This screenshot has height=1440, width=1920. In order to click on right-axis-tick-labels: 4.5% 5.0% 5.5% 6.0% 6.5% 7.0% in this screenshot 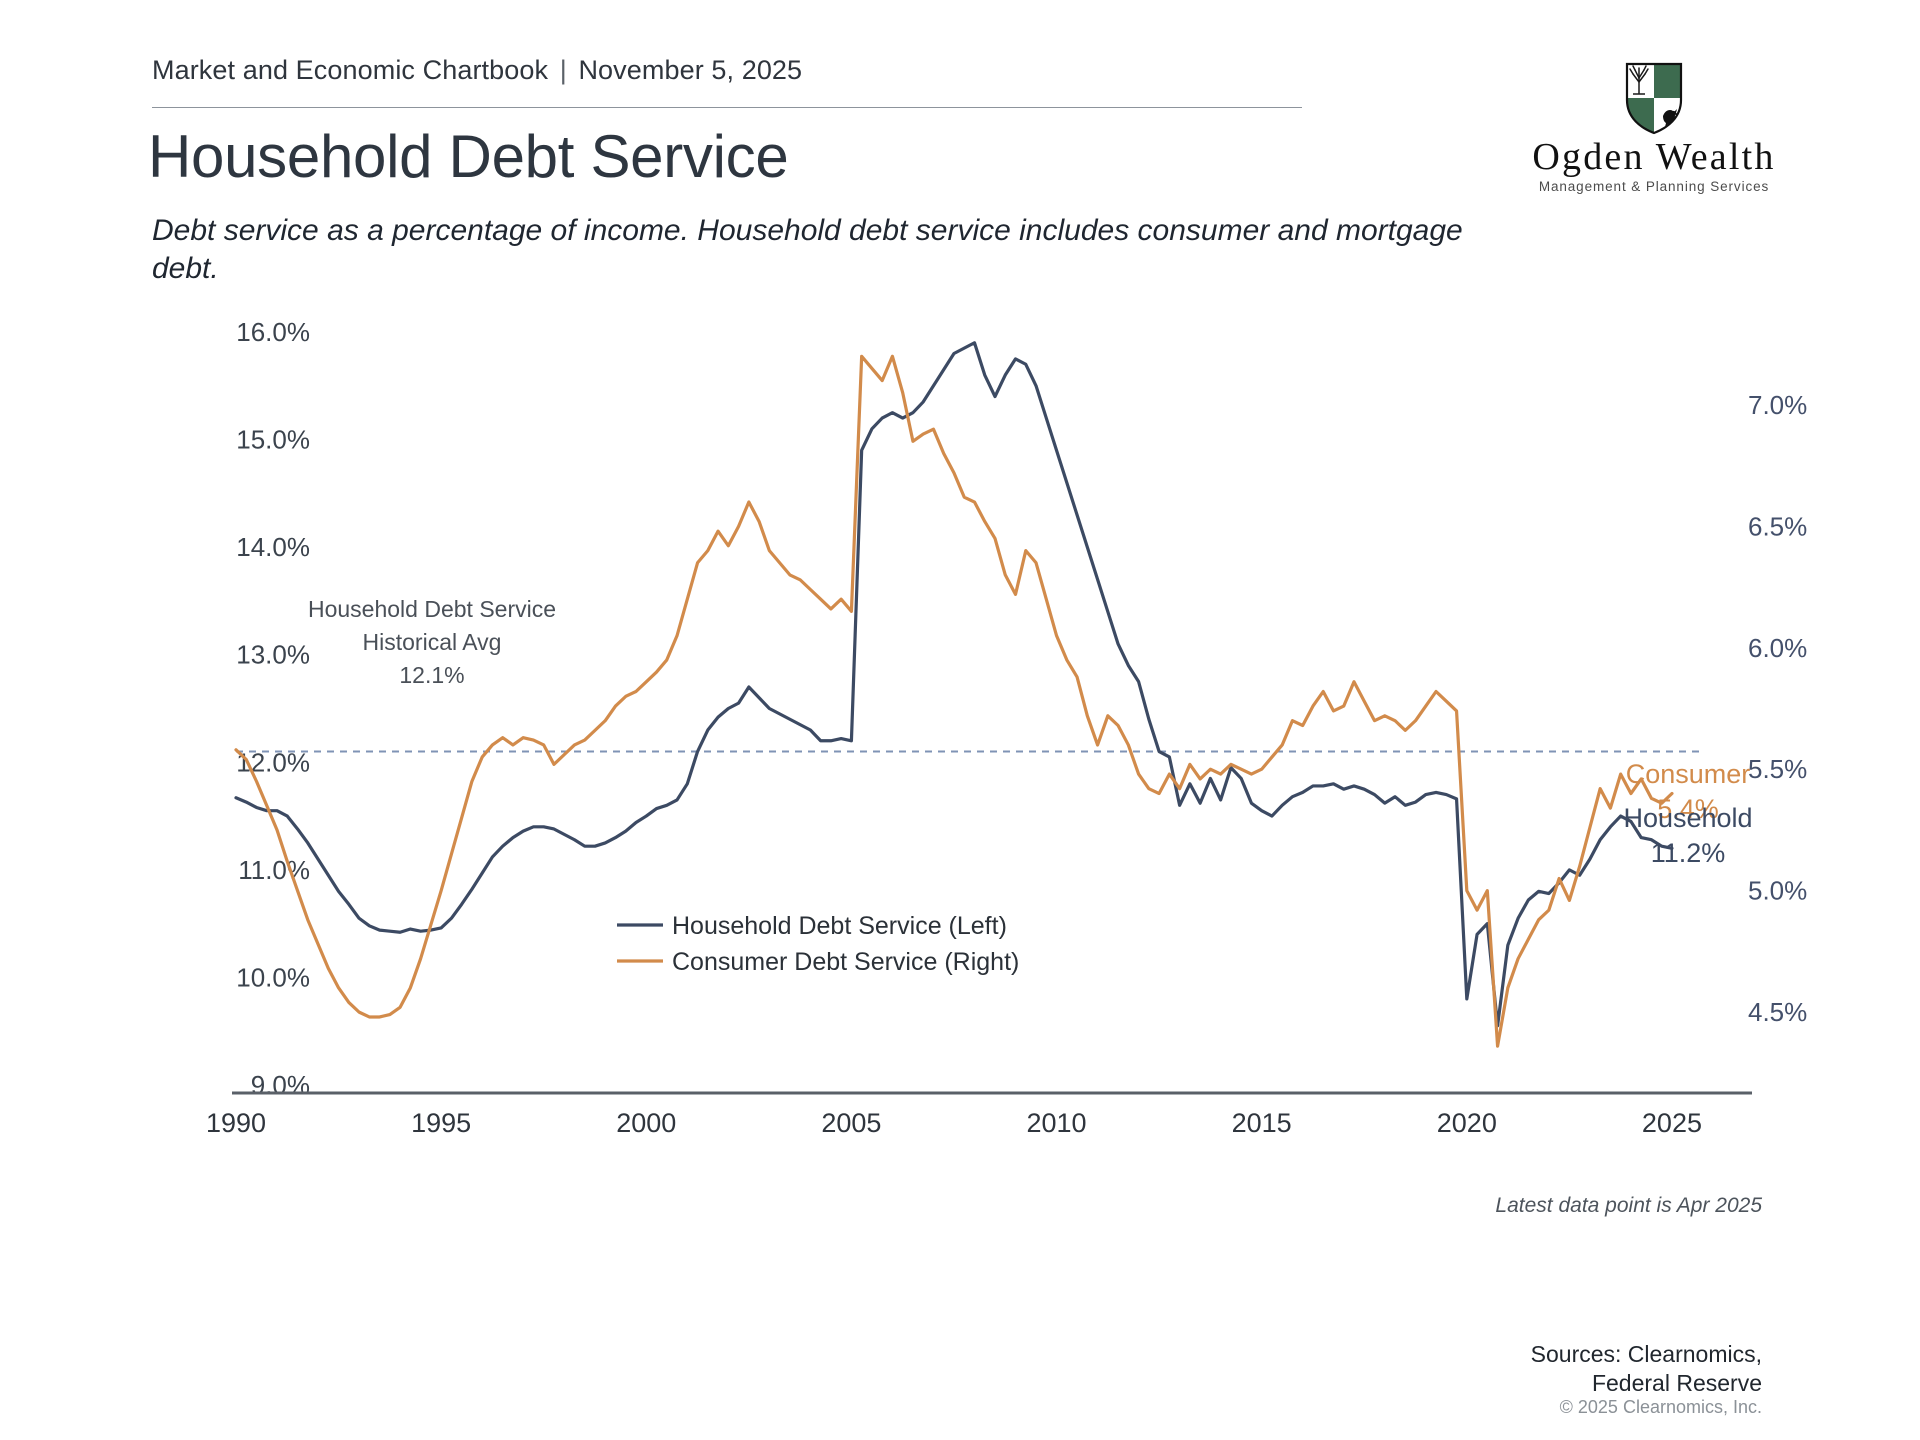, I will do `click(1777, 708)`.